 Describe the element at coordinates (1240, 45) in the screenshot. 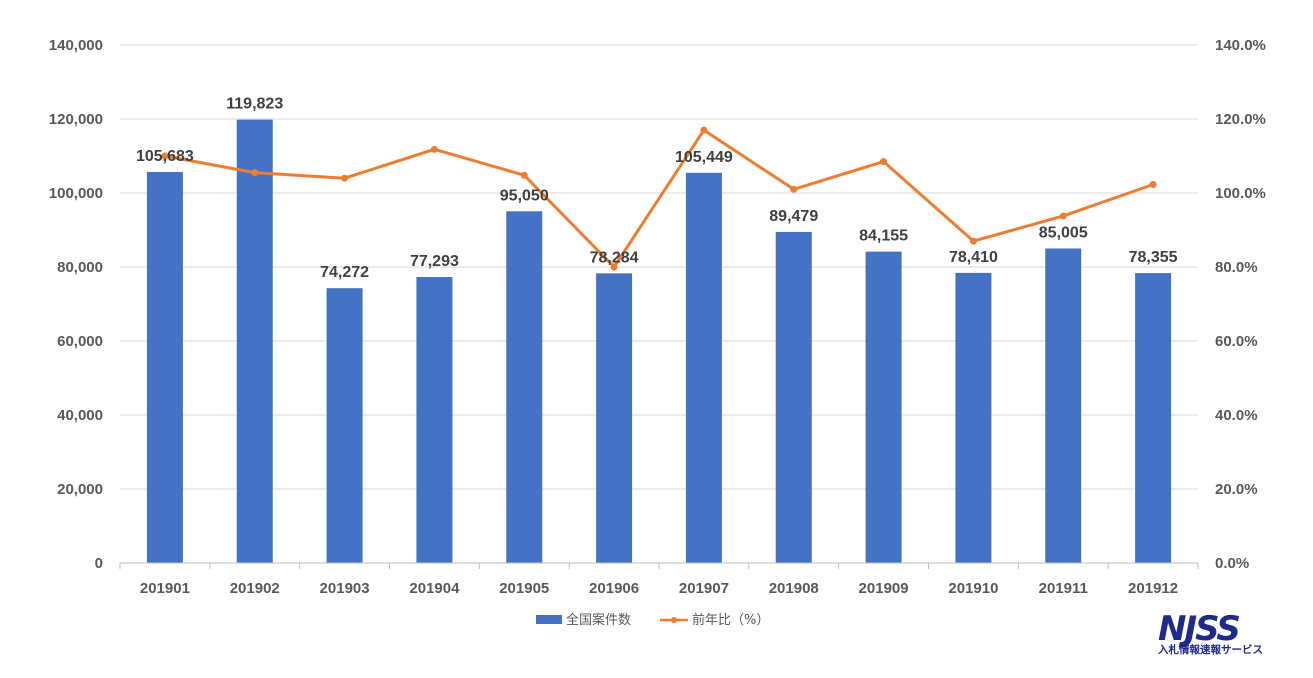

I see `y-right-tick-label: 140.0%` at that location.